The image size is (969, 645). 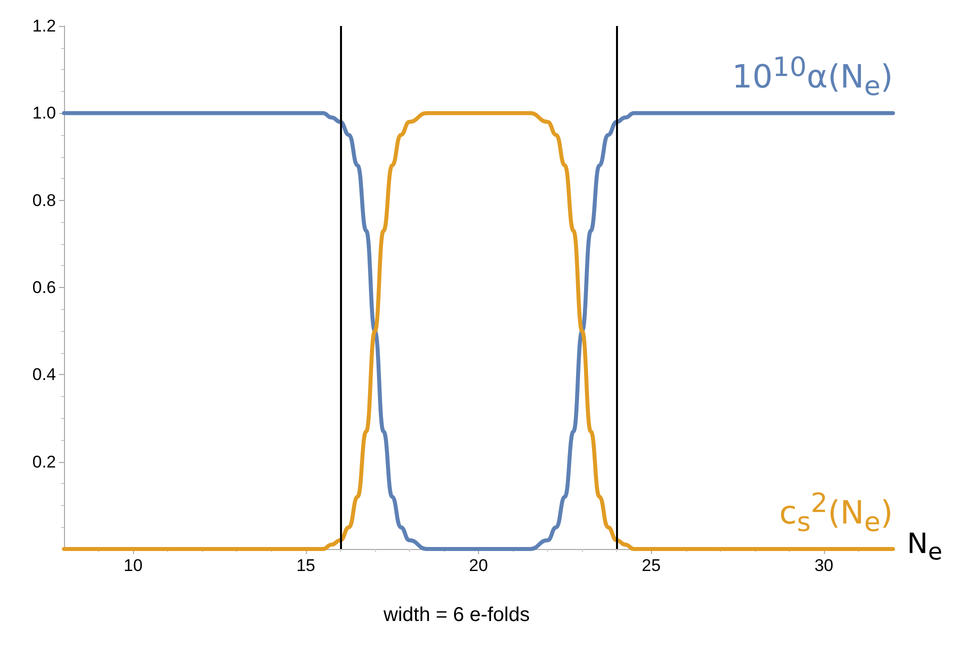 What do you see at coordinates (133, 565) in the screenshot?
I see `x-tick-label: 10` at bounding box center [133, 565].